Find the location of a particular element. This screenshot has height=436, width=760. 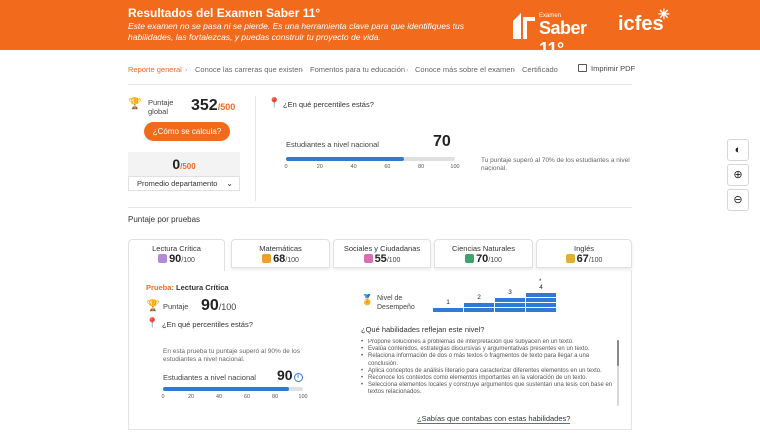

printer-icon is located at coordinates (582, 68).